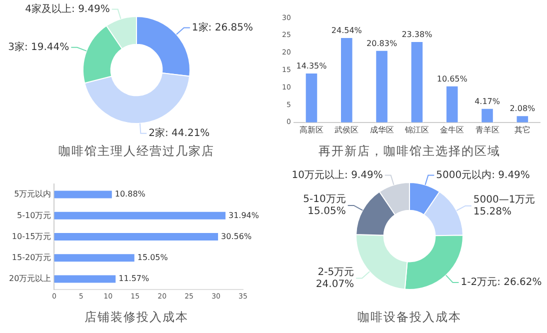  I want to click on slice-label: 1-2万元: 26.62%, so click(501, 282).